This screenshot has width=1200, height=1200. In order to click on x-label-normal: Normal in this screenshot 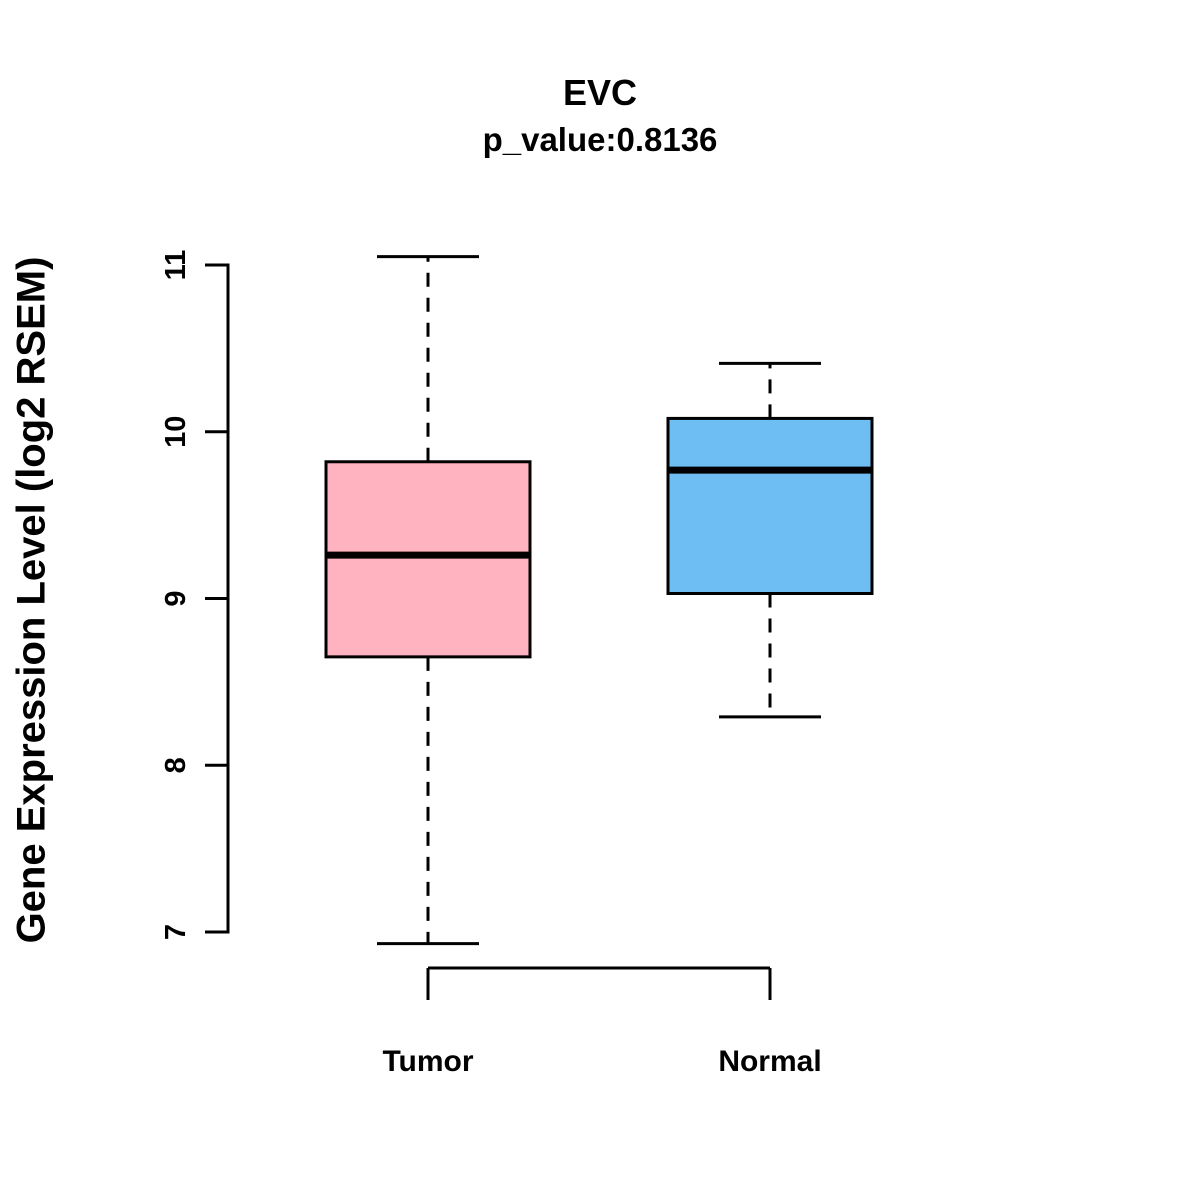, I will do `click(770, 1061)`.